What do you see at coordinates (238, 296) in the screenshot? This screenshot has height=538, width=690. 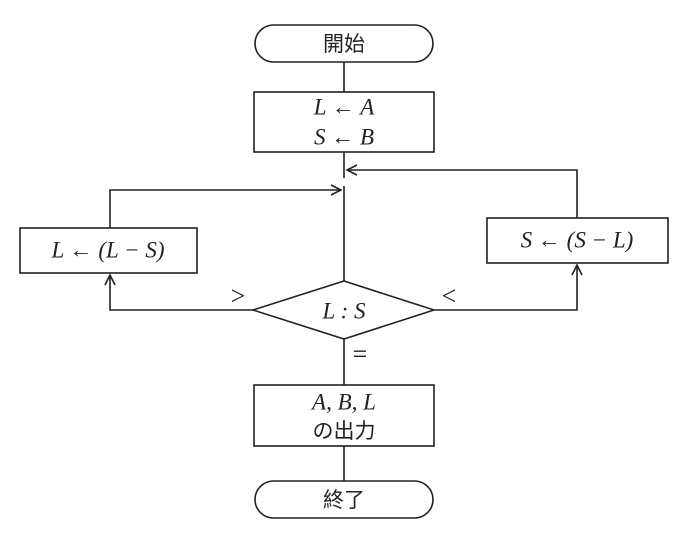 I see `branch-greater-label: >` at bounding box center [238, 296].